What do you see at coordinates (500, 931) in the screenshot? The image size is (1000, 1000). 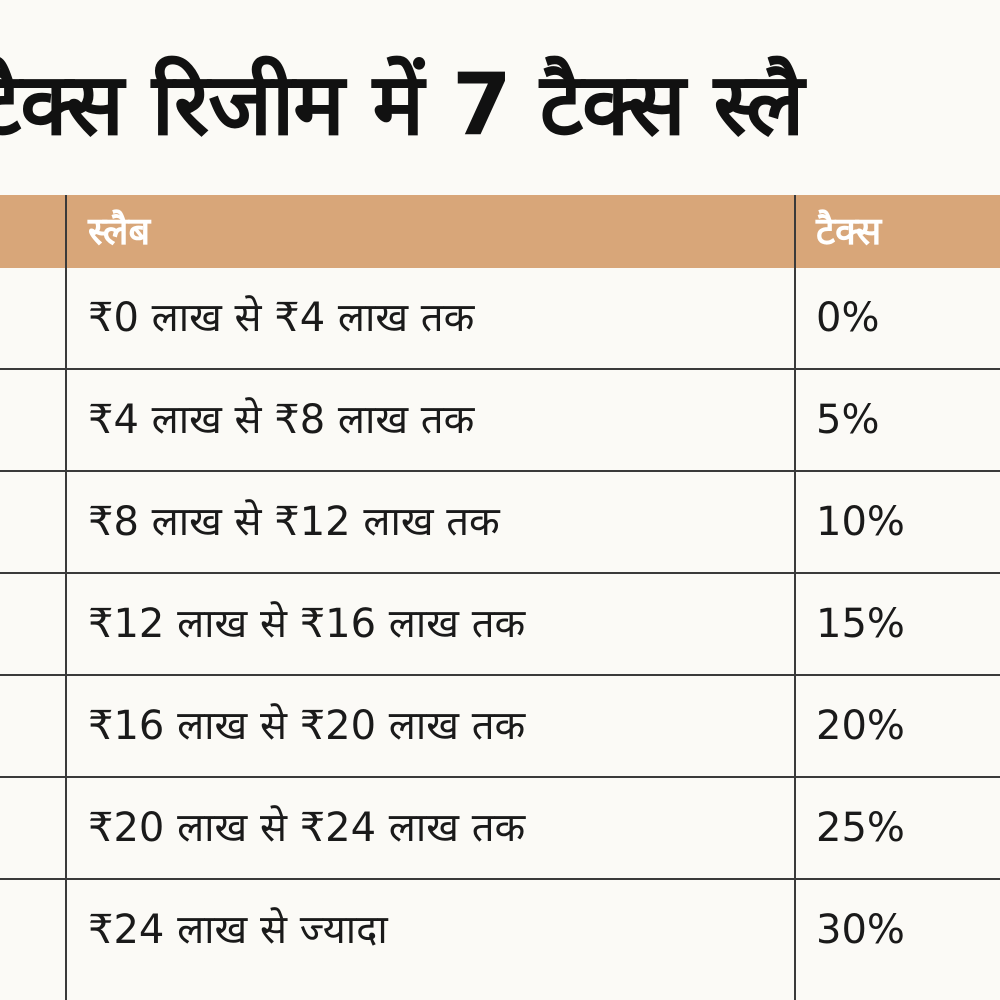 I see `table-row: ₹24 लाख से ज्यादा 30%` at bounding box center [500, 931].